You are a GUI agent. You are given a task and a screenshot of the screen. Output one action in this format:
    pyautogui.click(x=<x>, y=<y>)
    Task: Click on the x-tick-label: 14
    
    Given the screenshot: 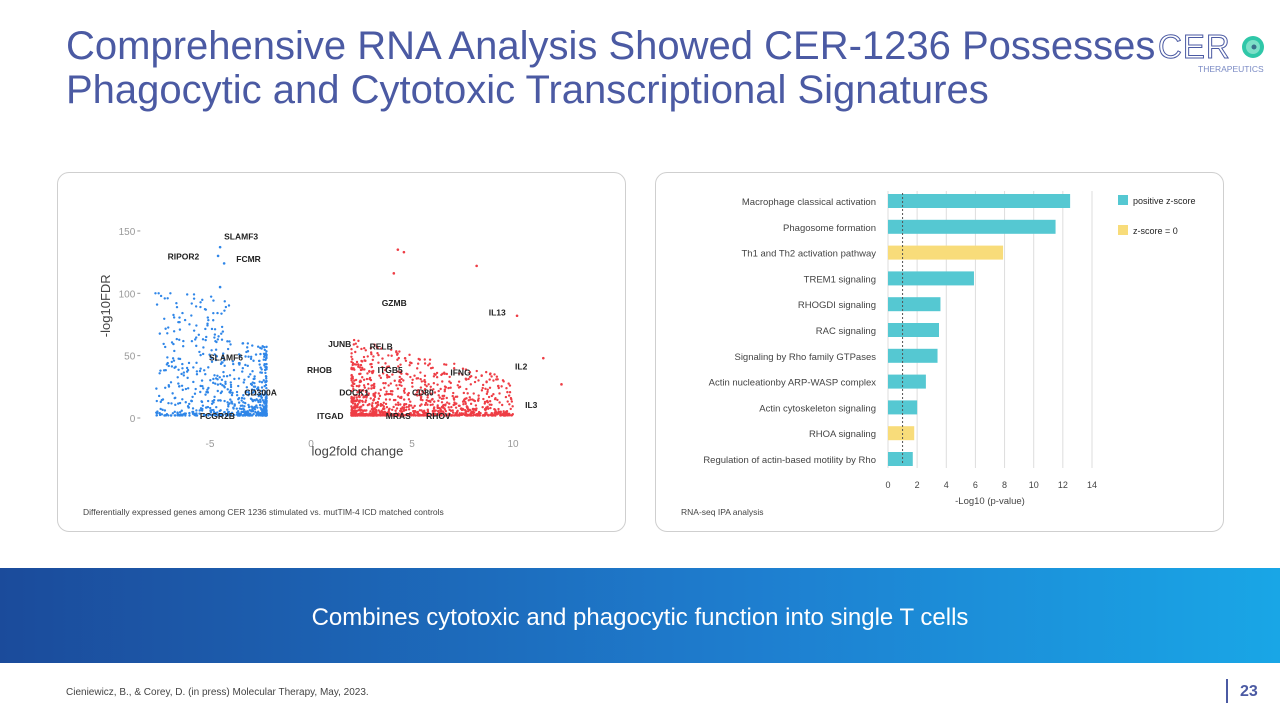 What is the action you would take?
    pyautogui.click(x=1092, y=485)
    